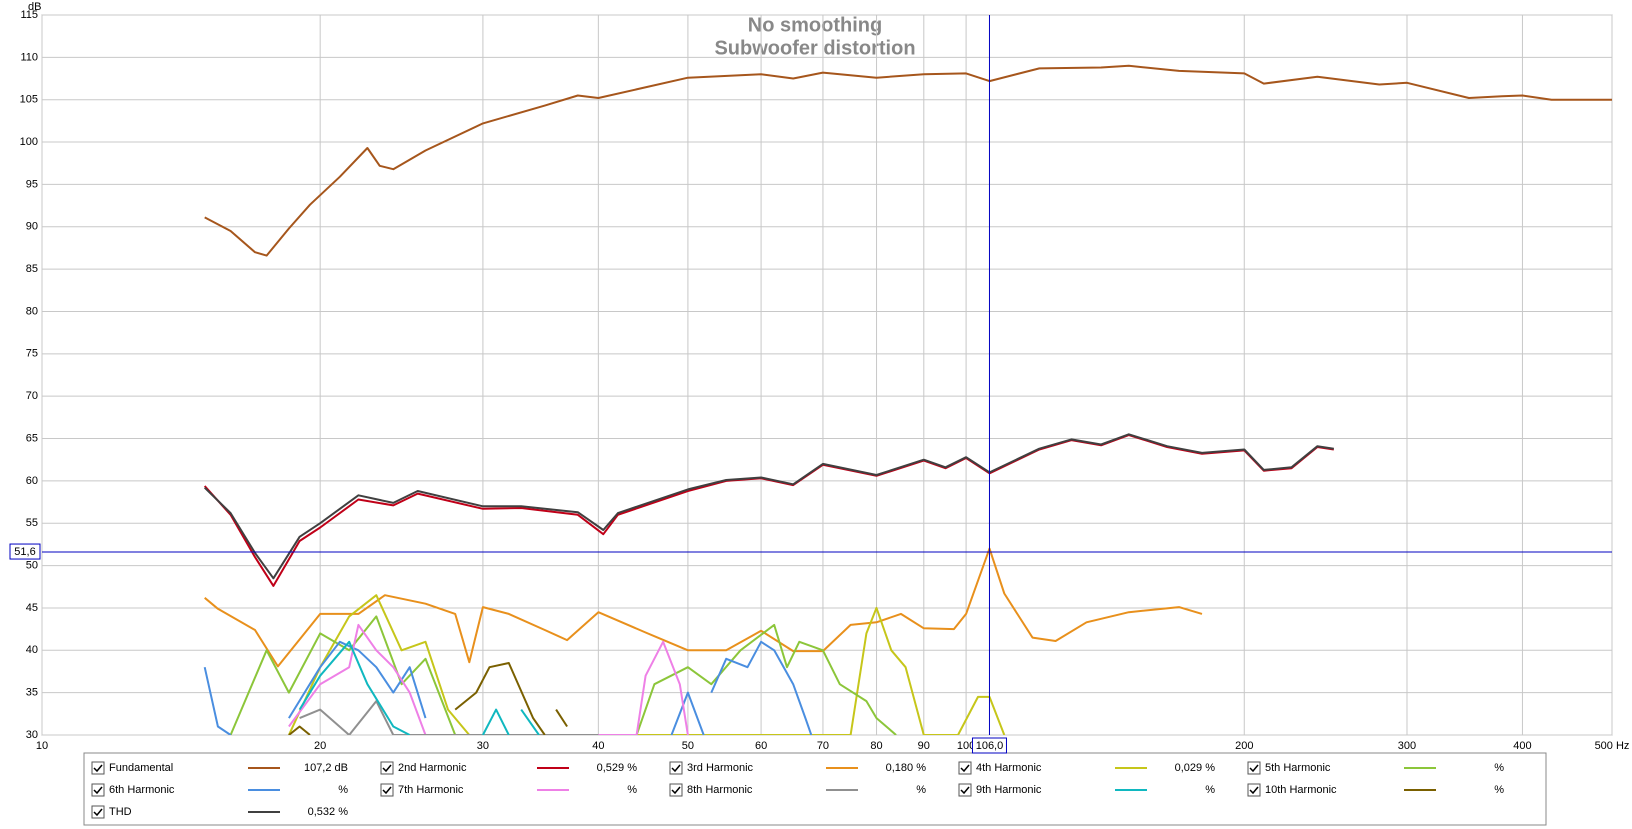 The width and height of the screenshot is (1632, 829). What do you see at coordinates (320, 746) in the screenshot?
I see `x-tick-label: 20` at bounding box center [320, 746].